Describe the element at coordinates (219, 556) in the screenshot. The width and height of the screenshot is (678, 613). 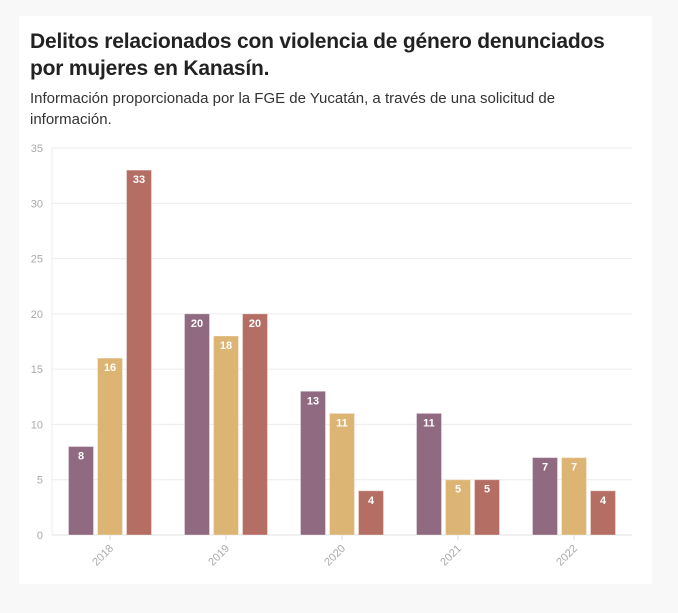
I see `x-tick-label: 2019` at that location.